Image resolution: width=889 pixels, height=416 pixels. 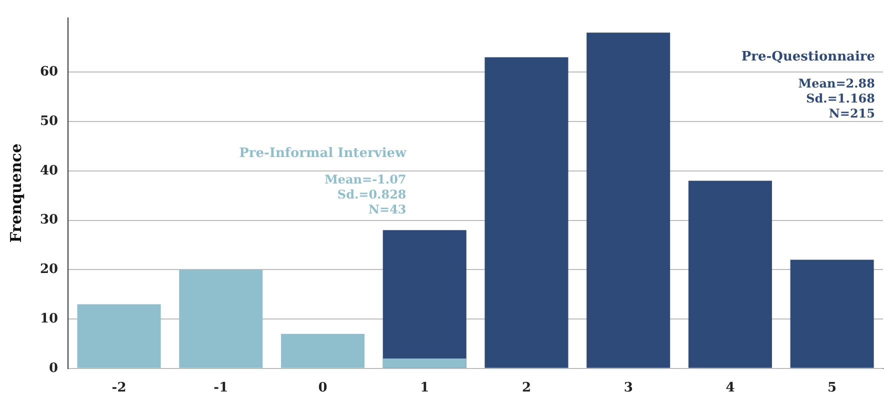 What do you see at coordinates (730, 388) in the screenshot?
I see `x-tick-label: 4` at bounding box center [730, 388].